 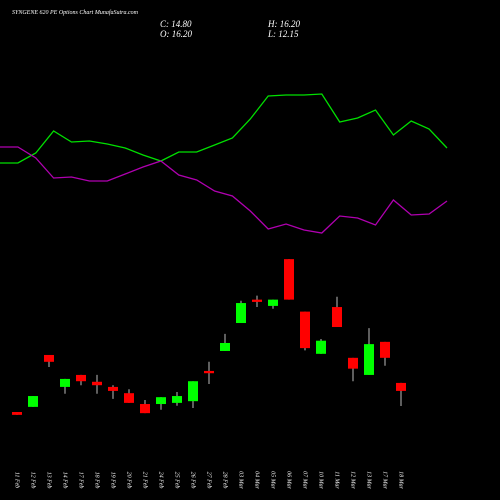 What do you see at coordinates (145, 480) in the screenshot?
I see `x-tick-label: 21 Feb` at bounding box center [145, 480].